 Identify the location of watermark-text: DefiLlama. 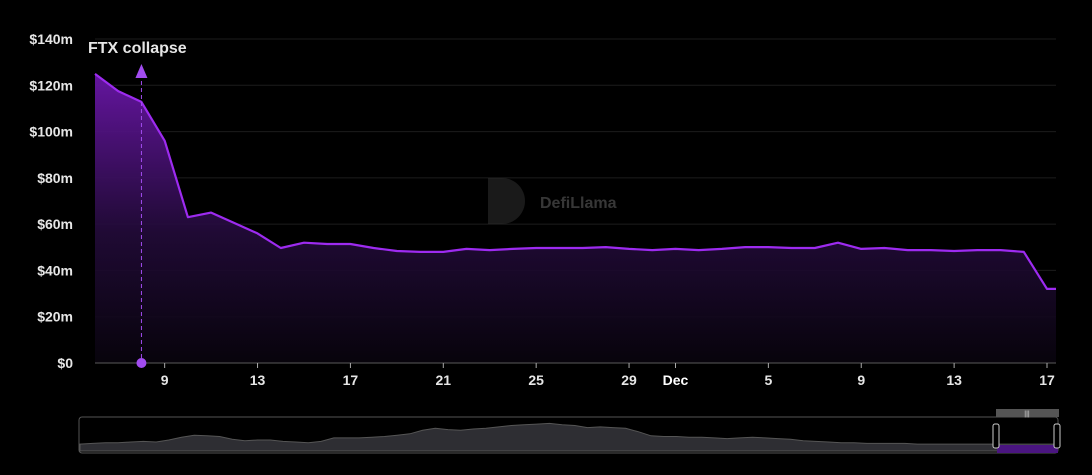
(578, 203).